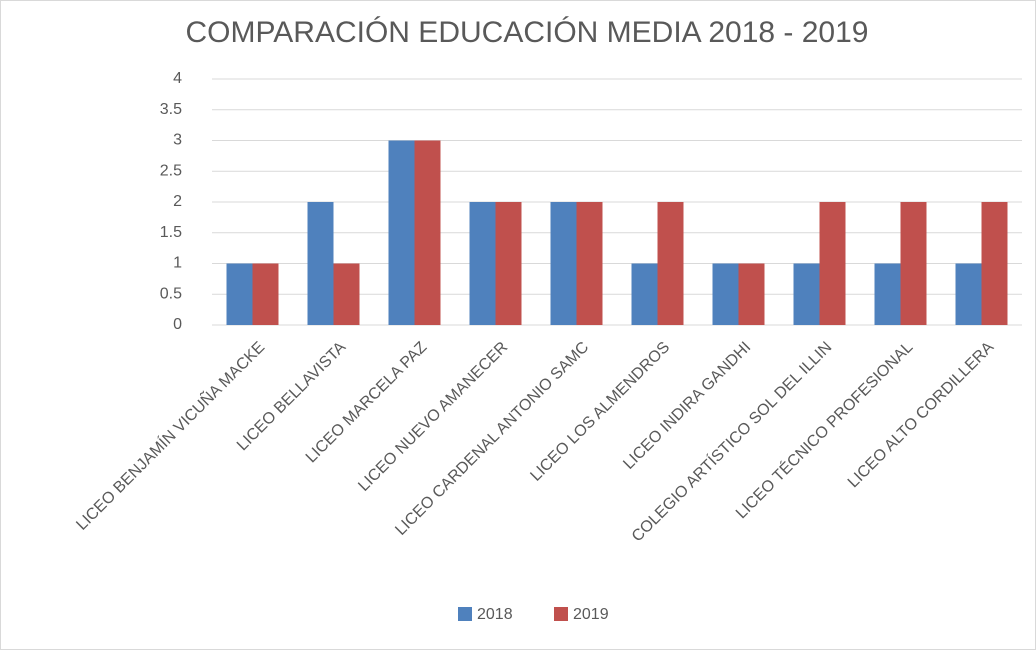 Image resolution: width=1036 pixels, height=650 pixels. I want to click on y-tick-label: 1.5, so click(171, 232).